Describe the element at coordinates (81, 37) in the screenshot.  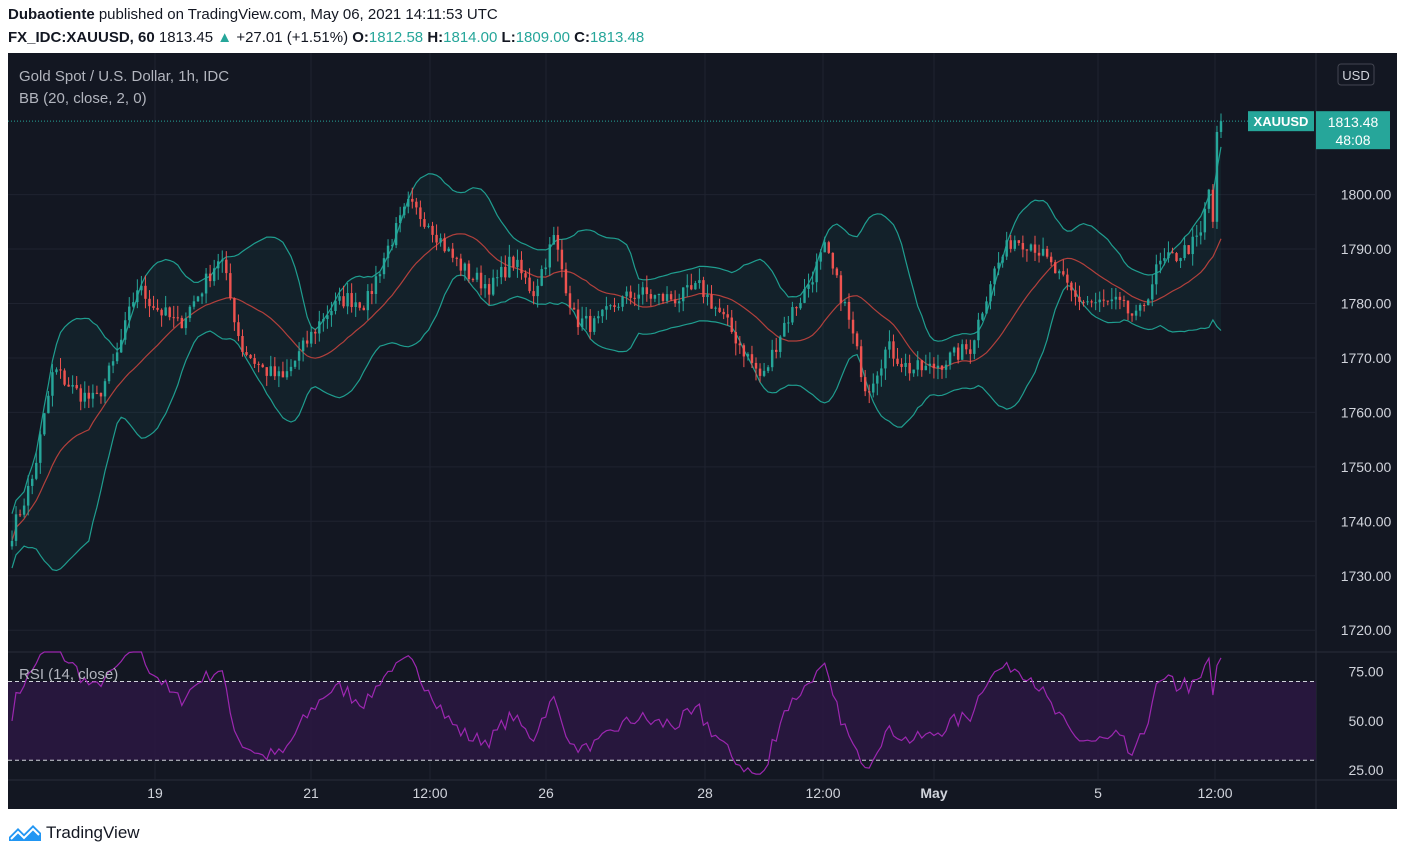
I see `symbol-label: FX_IDC:XAUUSD, 60` at that location.